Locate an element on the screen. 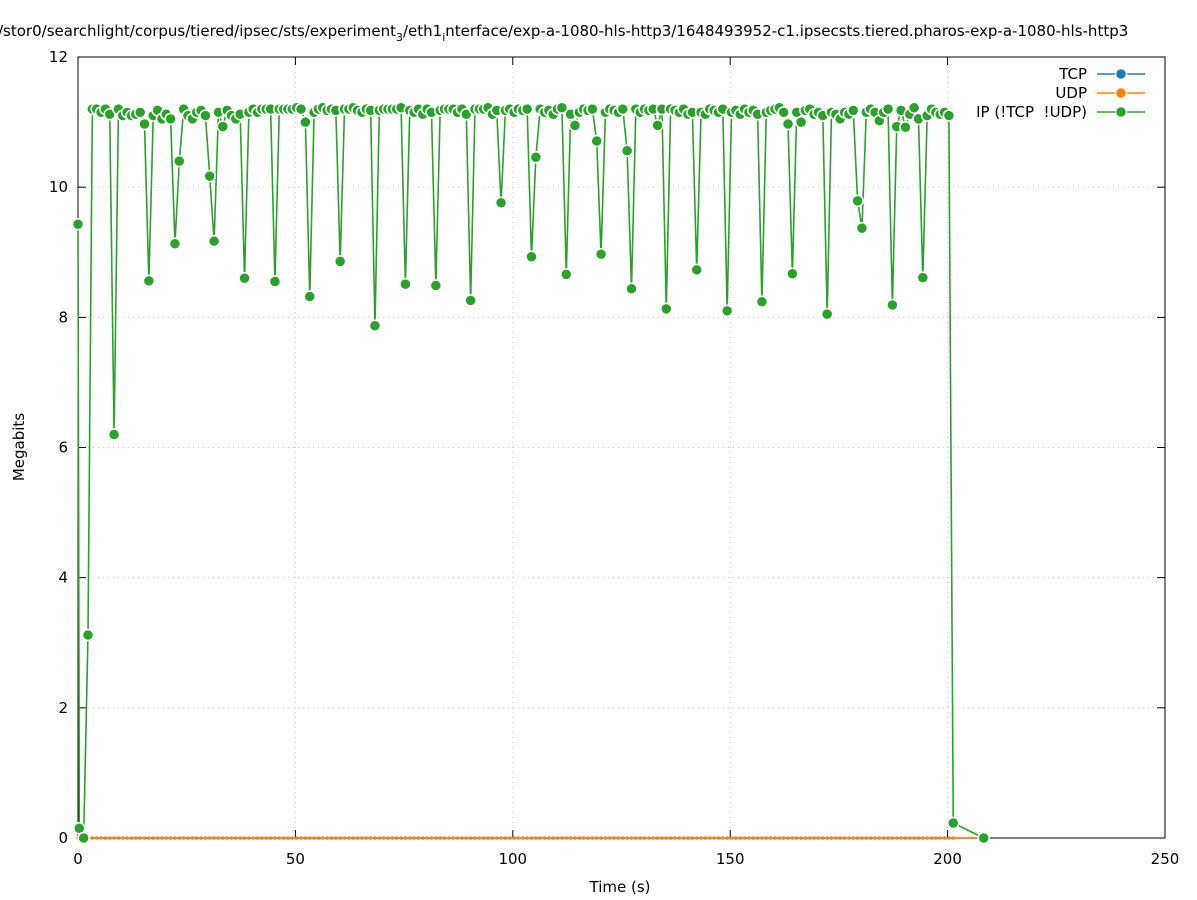 This screenshot has height=900, width=1197. legend-label: IP (!TCP !UDP) is located at coordinates (1031, 112).